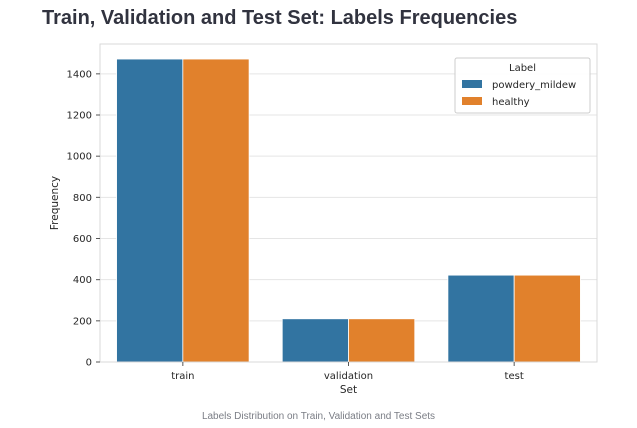 This screenshot has width=637, height=428. Describe the element at coordinates (82, 321) in the screenshot. I see `y-tick-label: 200` at that location.